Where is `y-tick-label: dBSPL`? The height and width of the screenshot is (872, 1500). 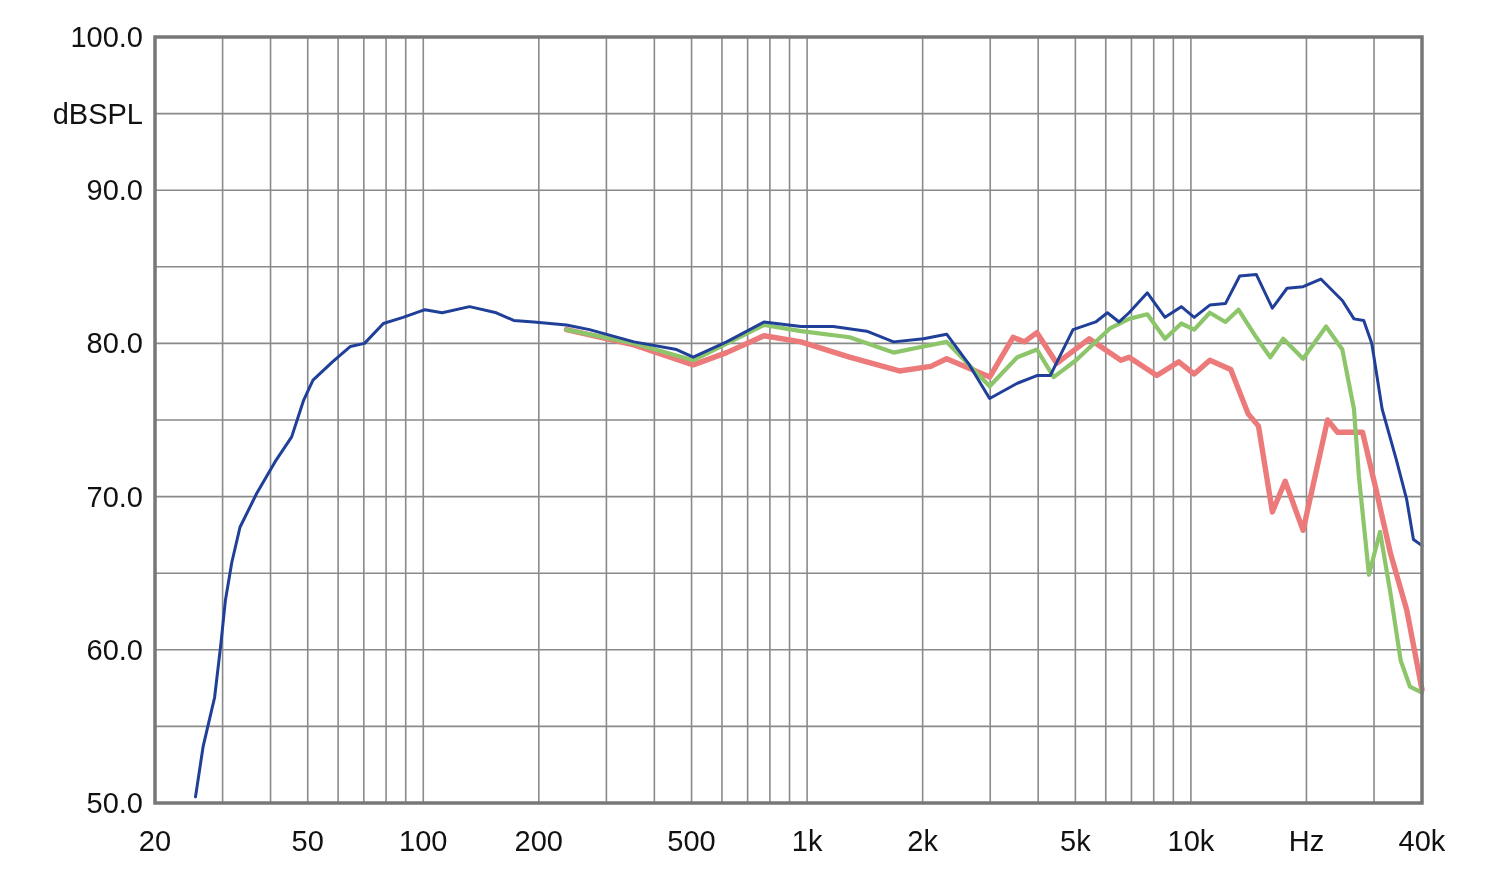 y-tick-label: dBSPL is located at coordinates (97, 113).